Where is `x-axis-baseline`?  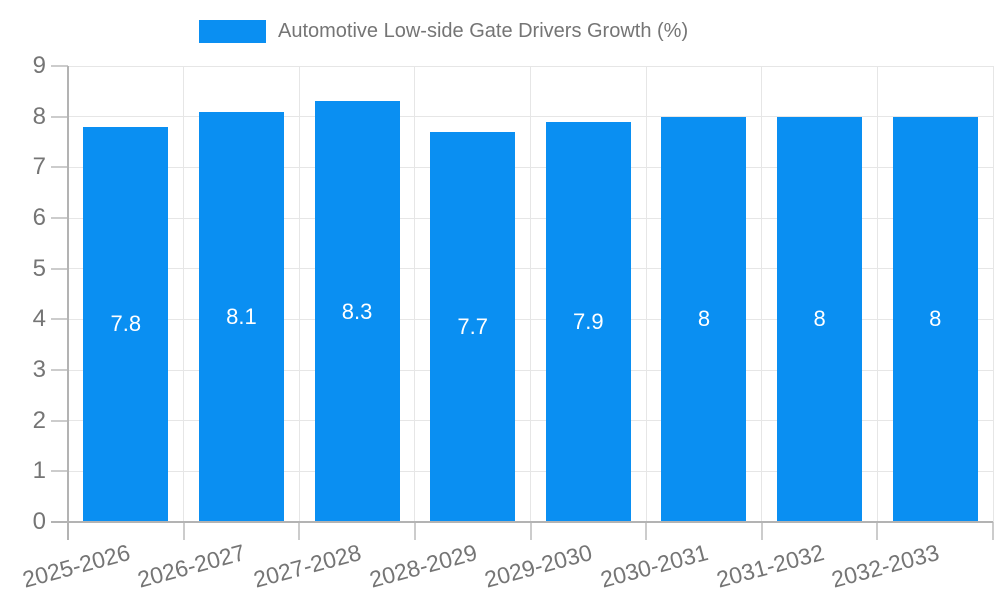 x-axis-baseline is located at coordinates (522, 522).